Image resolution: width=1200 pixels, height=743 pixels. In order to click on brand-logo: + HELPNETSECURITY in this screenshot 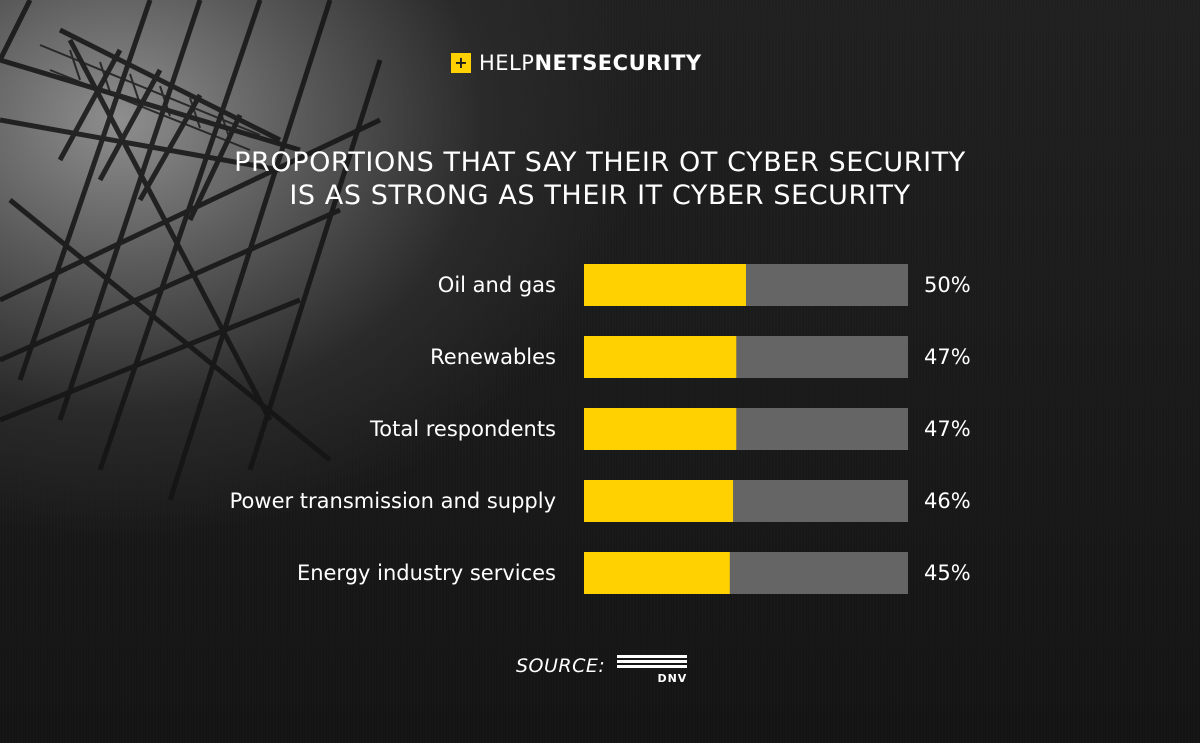, I will do `click(576, 63)`.